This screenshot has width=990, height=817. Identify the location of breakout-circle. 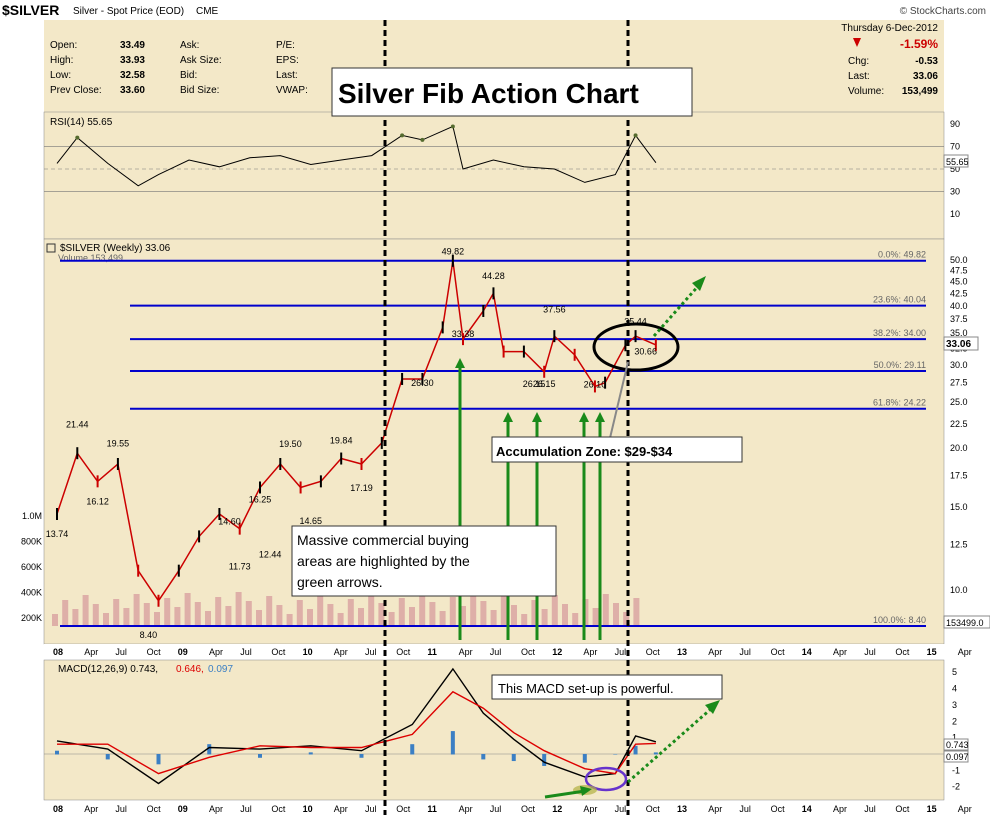
(636, 347).